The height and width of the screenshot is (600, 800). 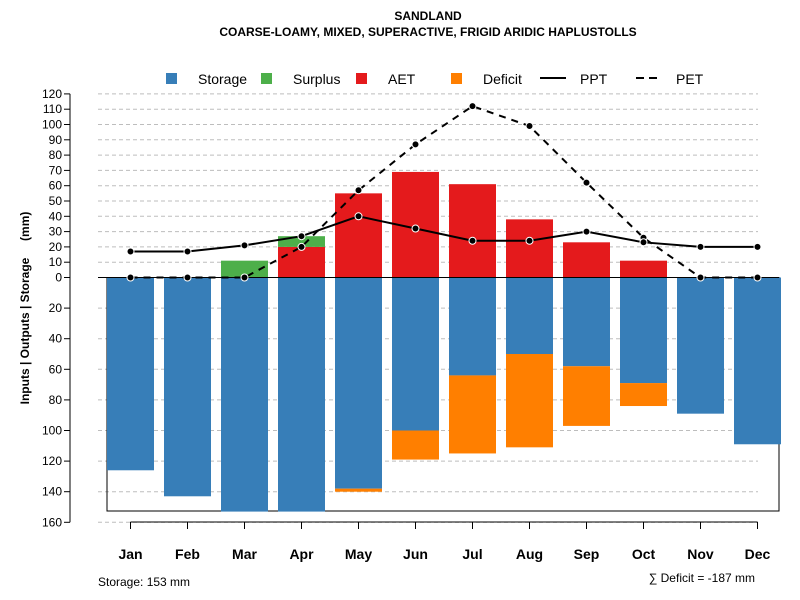 I want to click on legend-swatch-surplus, so click(x=266, y=78).